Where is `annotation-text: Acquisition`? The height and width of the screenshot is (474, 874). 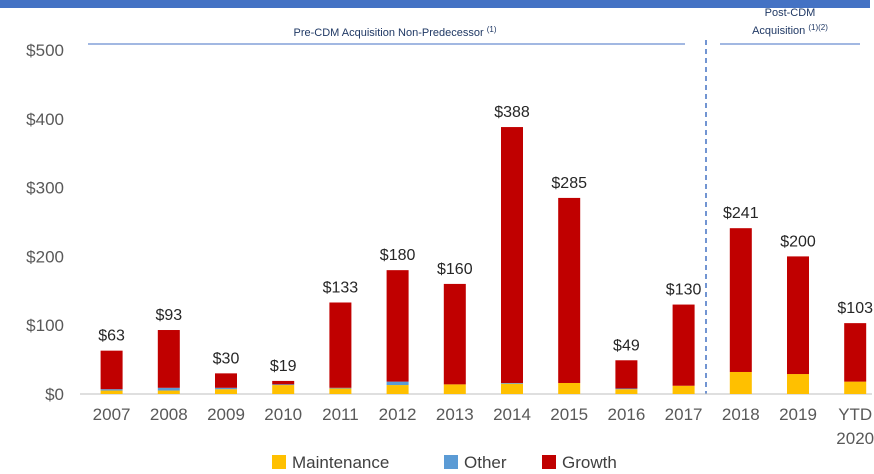 annotation-text: Acquisition is located at coordinates (778, 31).